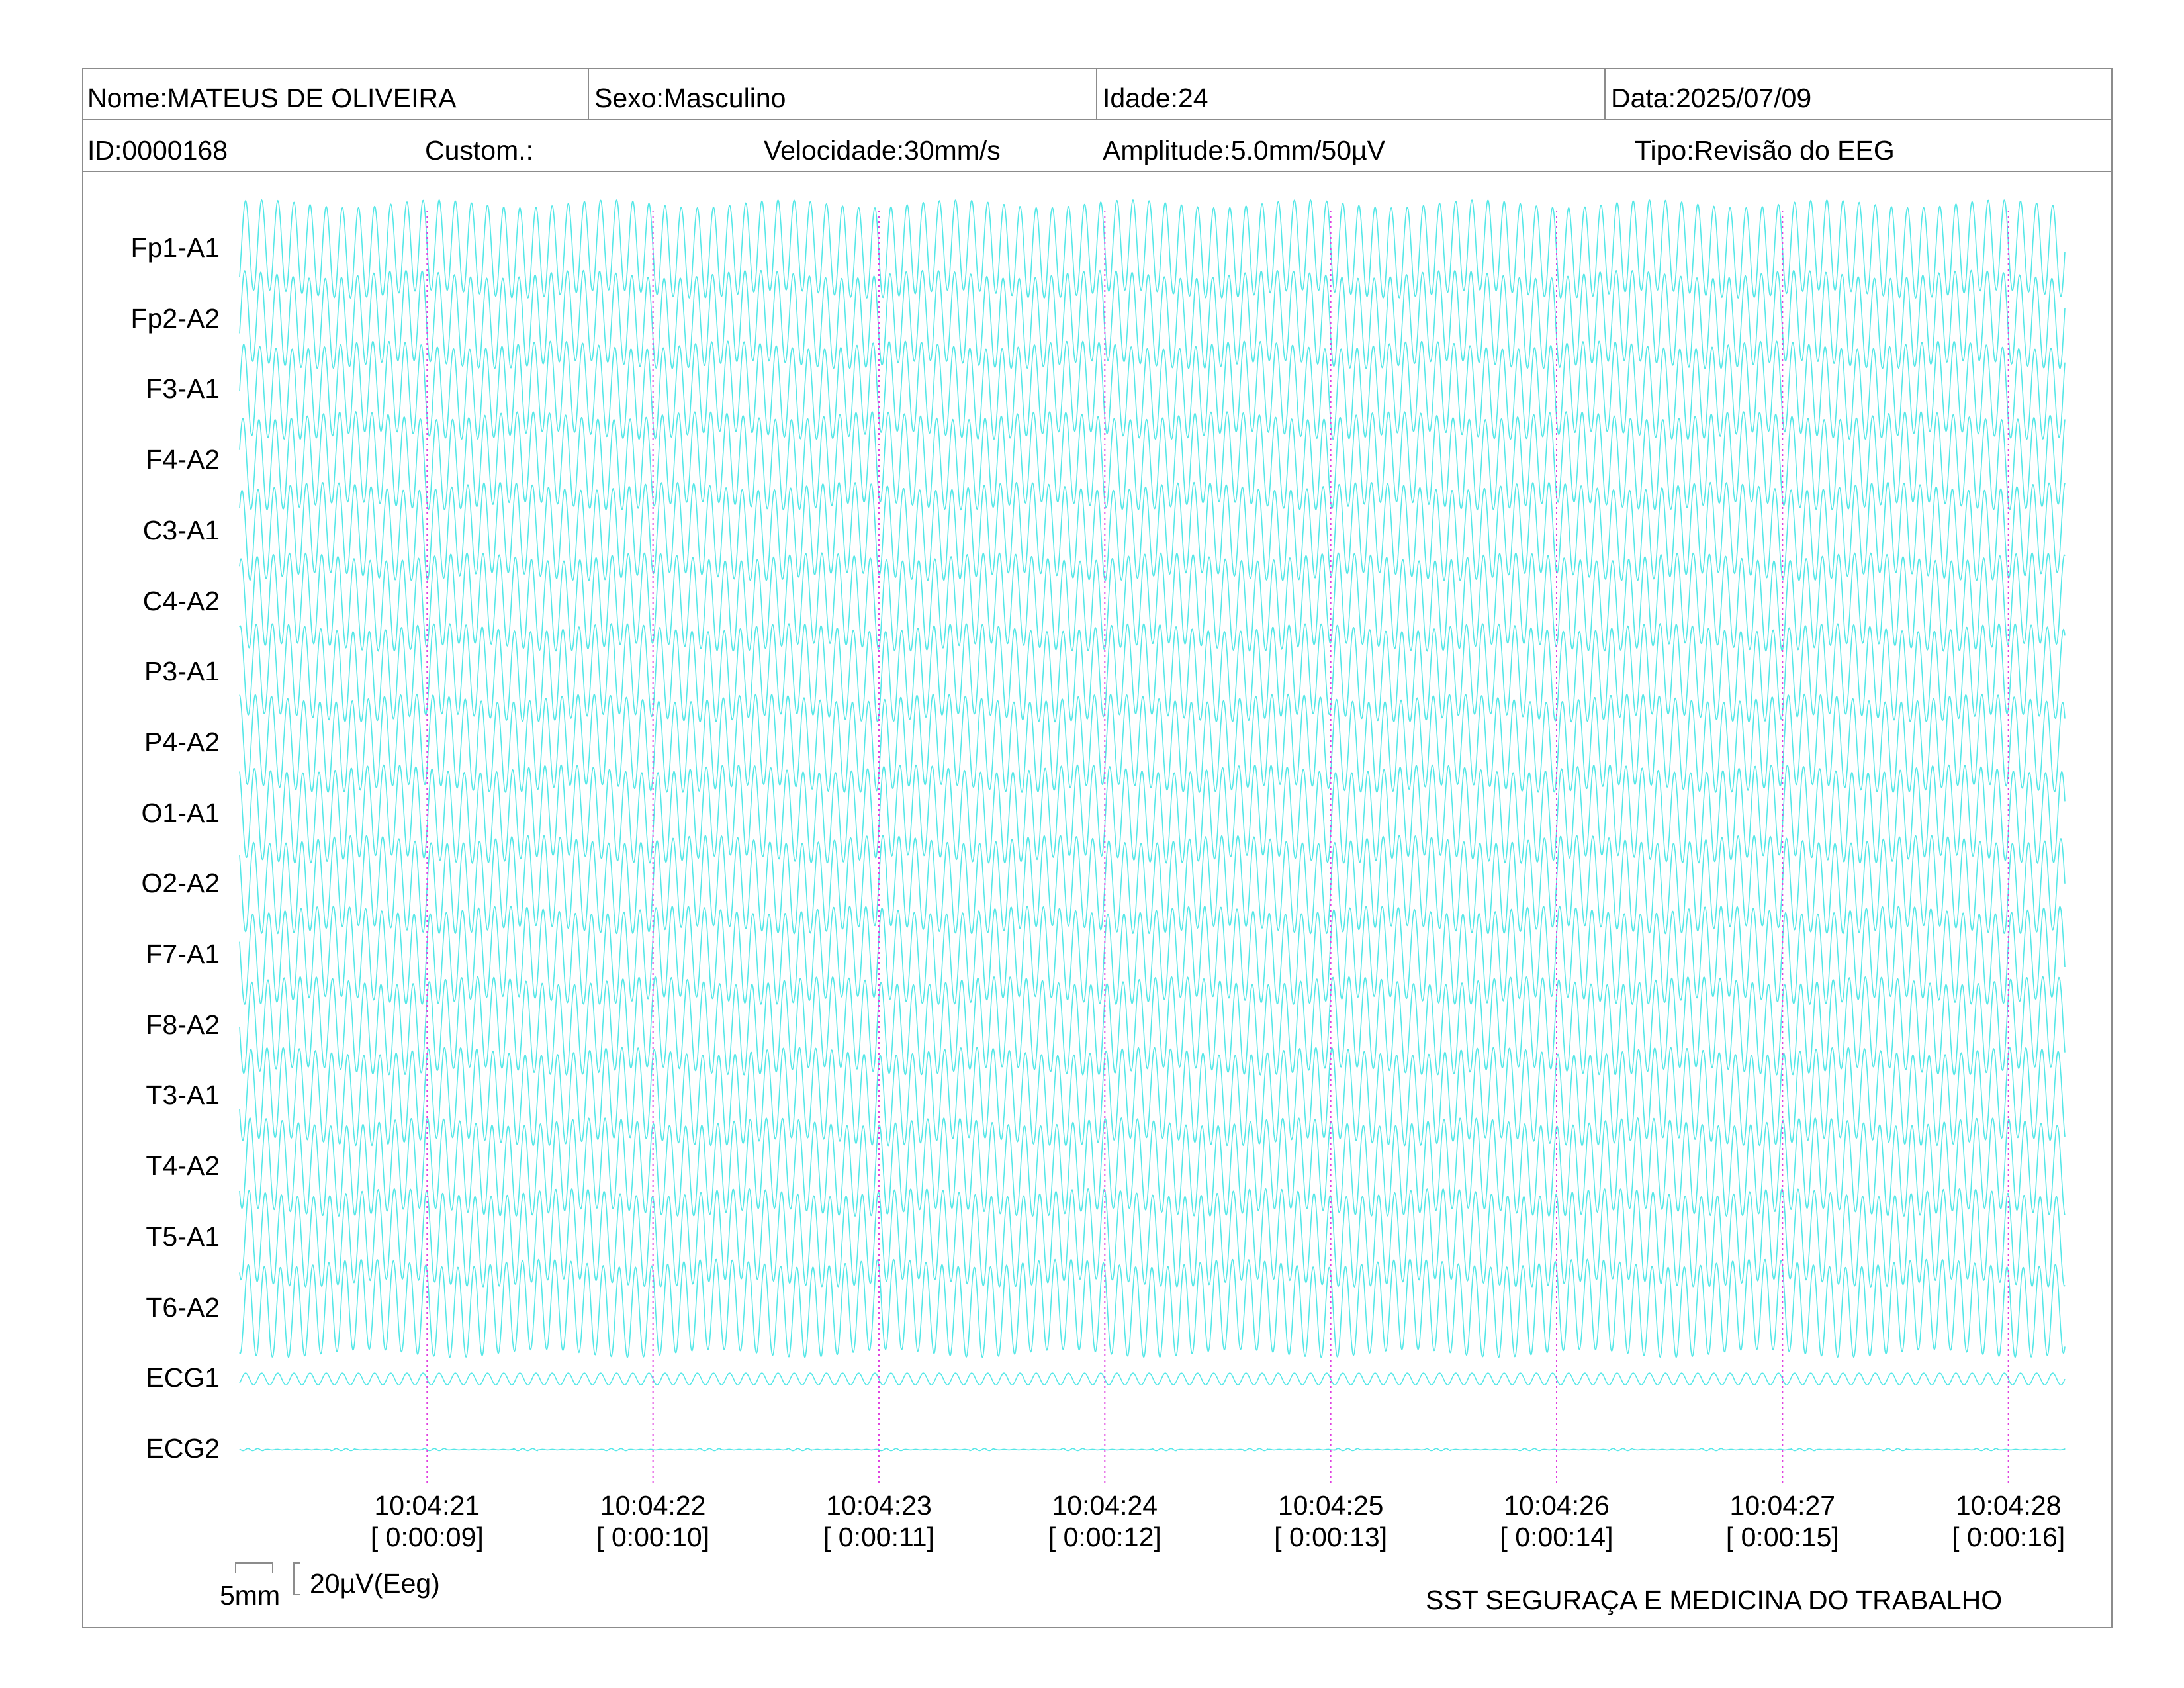 This screenshot has width=2184, height=1688. Describe the element at coordinates (182, 741) in the screenshot. I see `channel-label: P4-A2` at that location.